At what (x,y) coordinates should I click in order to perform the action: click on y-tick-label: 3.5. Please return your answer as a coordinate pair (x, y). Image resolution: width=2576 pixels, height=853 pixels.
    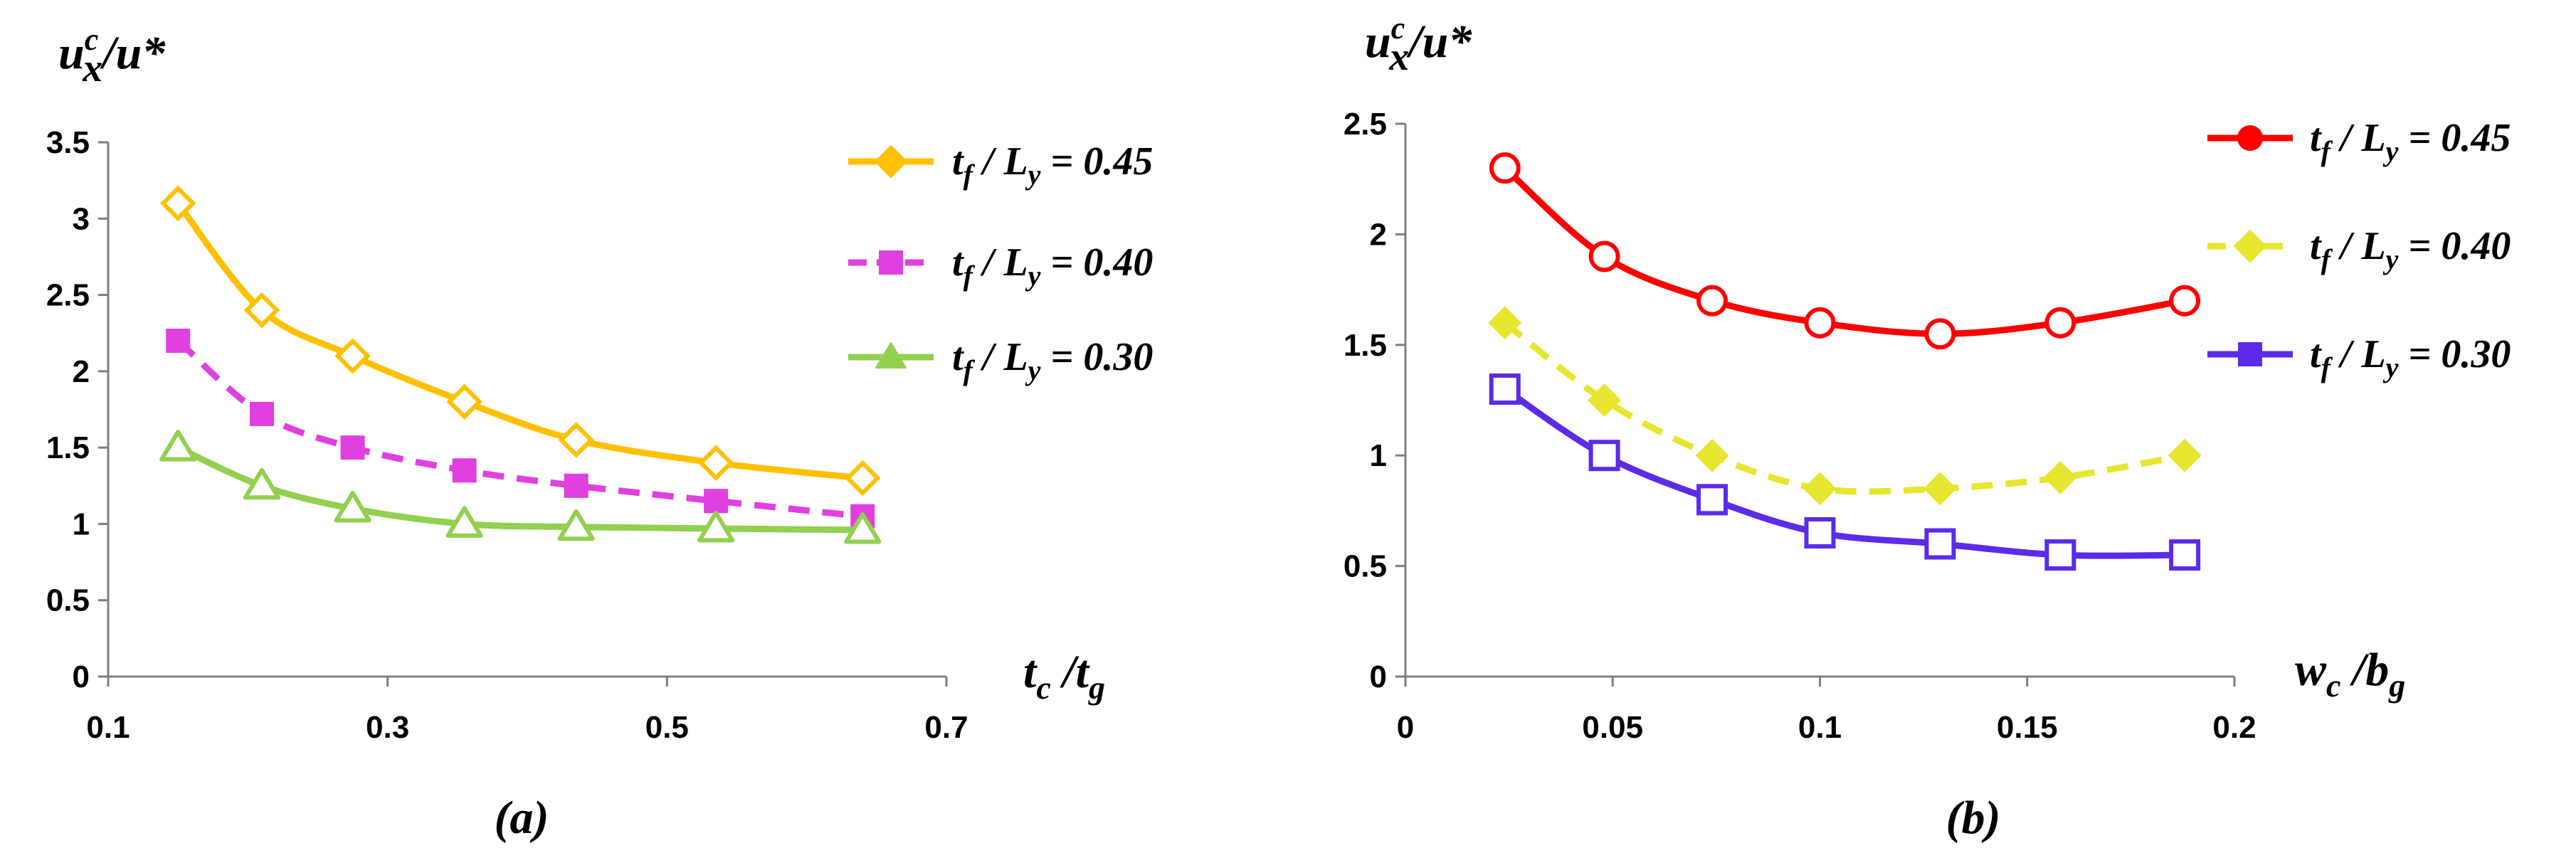
    Looking at the image, I should click on (68, 143).